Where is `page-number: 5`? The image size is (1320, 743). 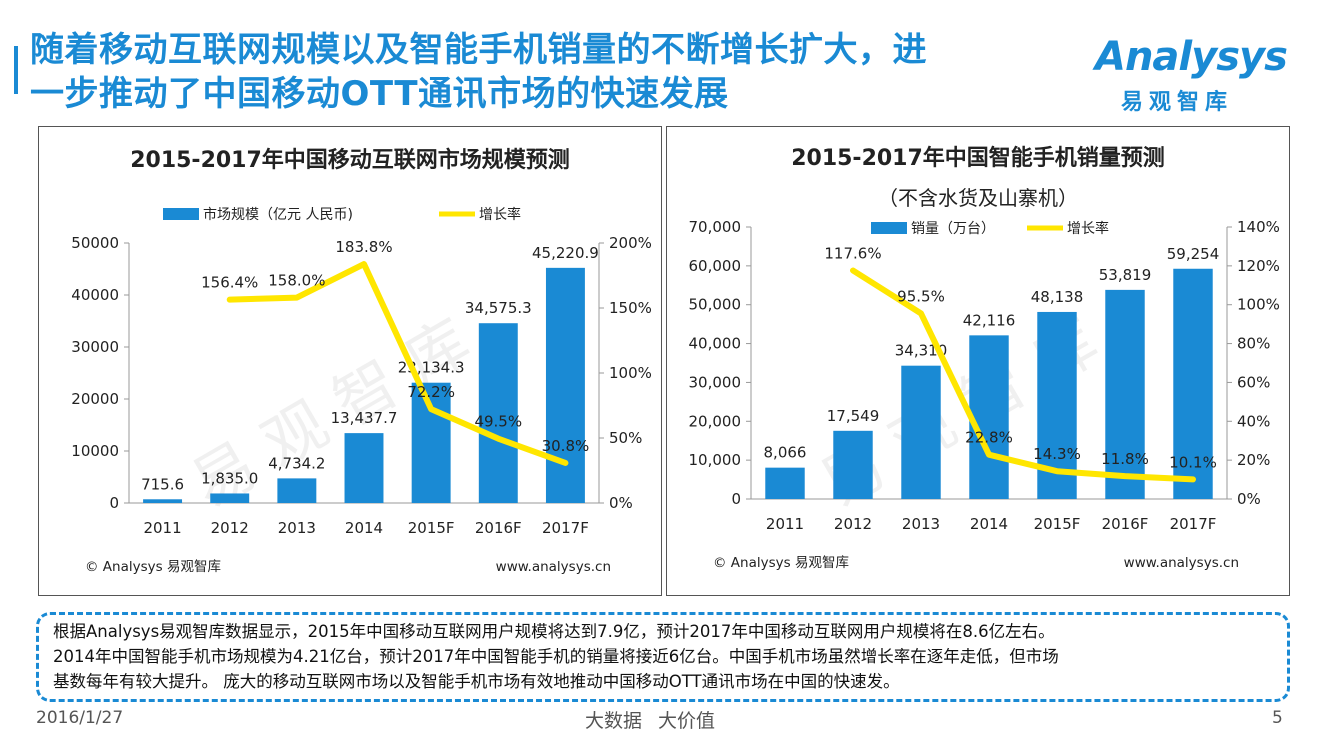 page-number: 5 is located at coordinates (1277, 718).